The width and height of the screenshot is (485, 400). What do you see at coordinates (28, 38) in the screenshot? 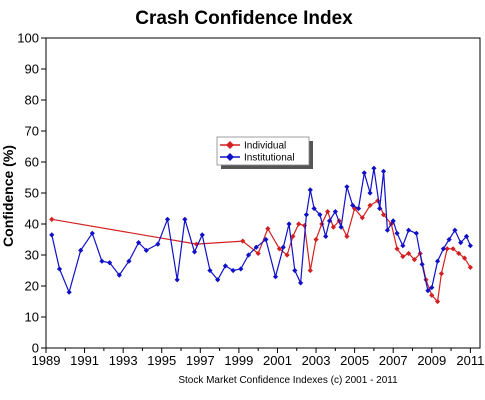
I see `y-tick-label: 100` at bounding box center [28, 38].